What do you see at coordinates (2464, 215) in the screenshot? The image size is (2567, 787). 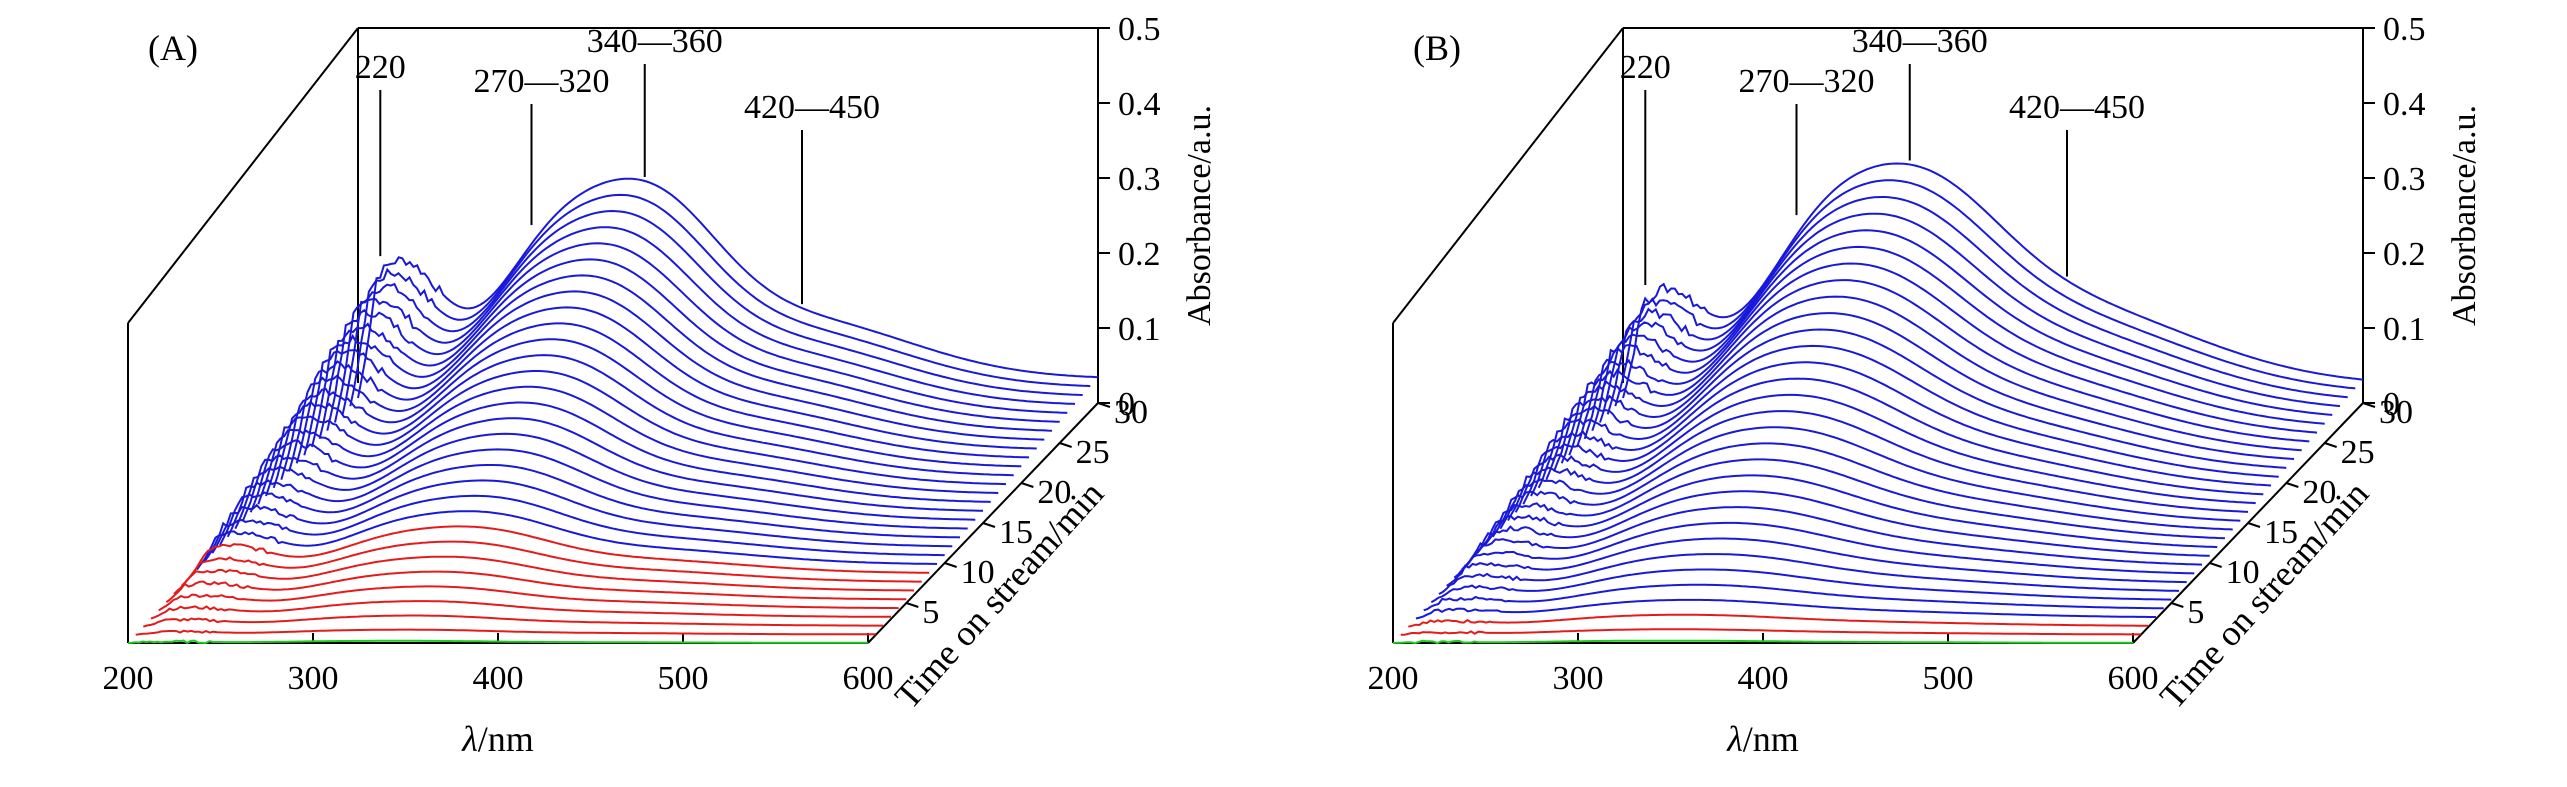 I see `y-axis-label: Absorbance/a.u.` at bounding box center [2464, 215].